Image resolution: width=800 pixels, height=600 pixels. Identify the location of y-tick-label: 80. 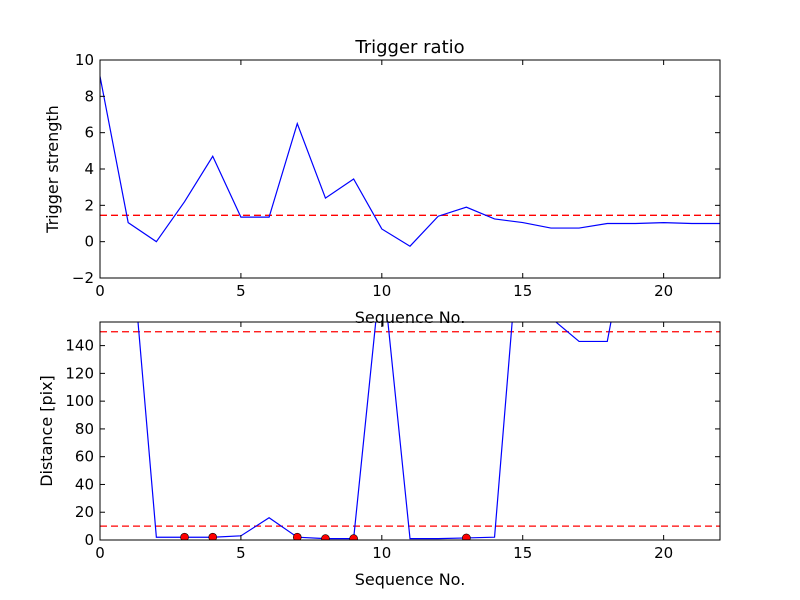
(84, 429).